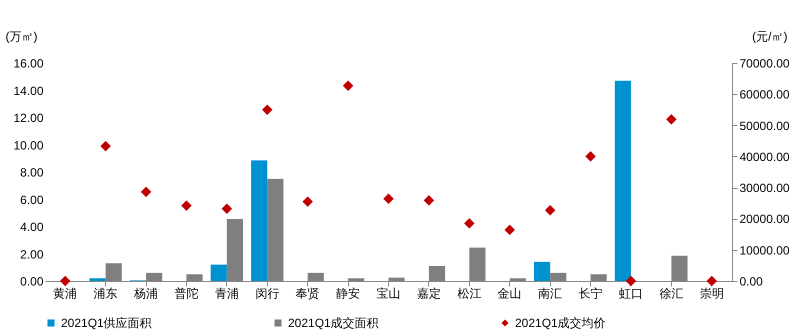  I want to click on x-tick-label: 松江, so click(469, 293).